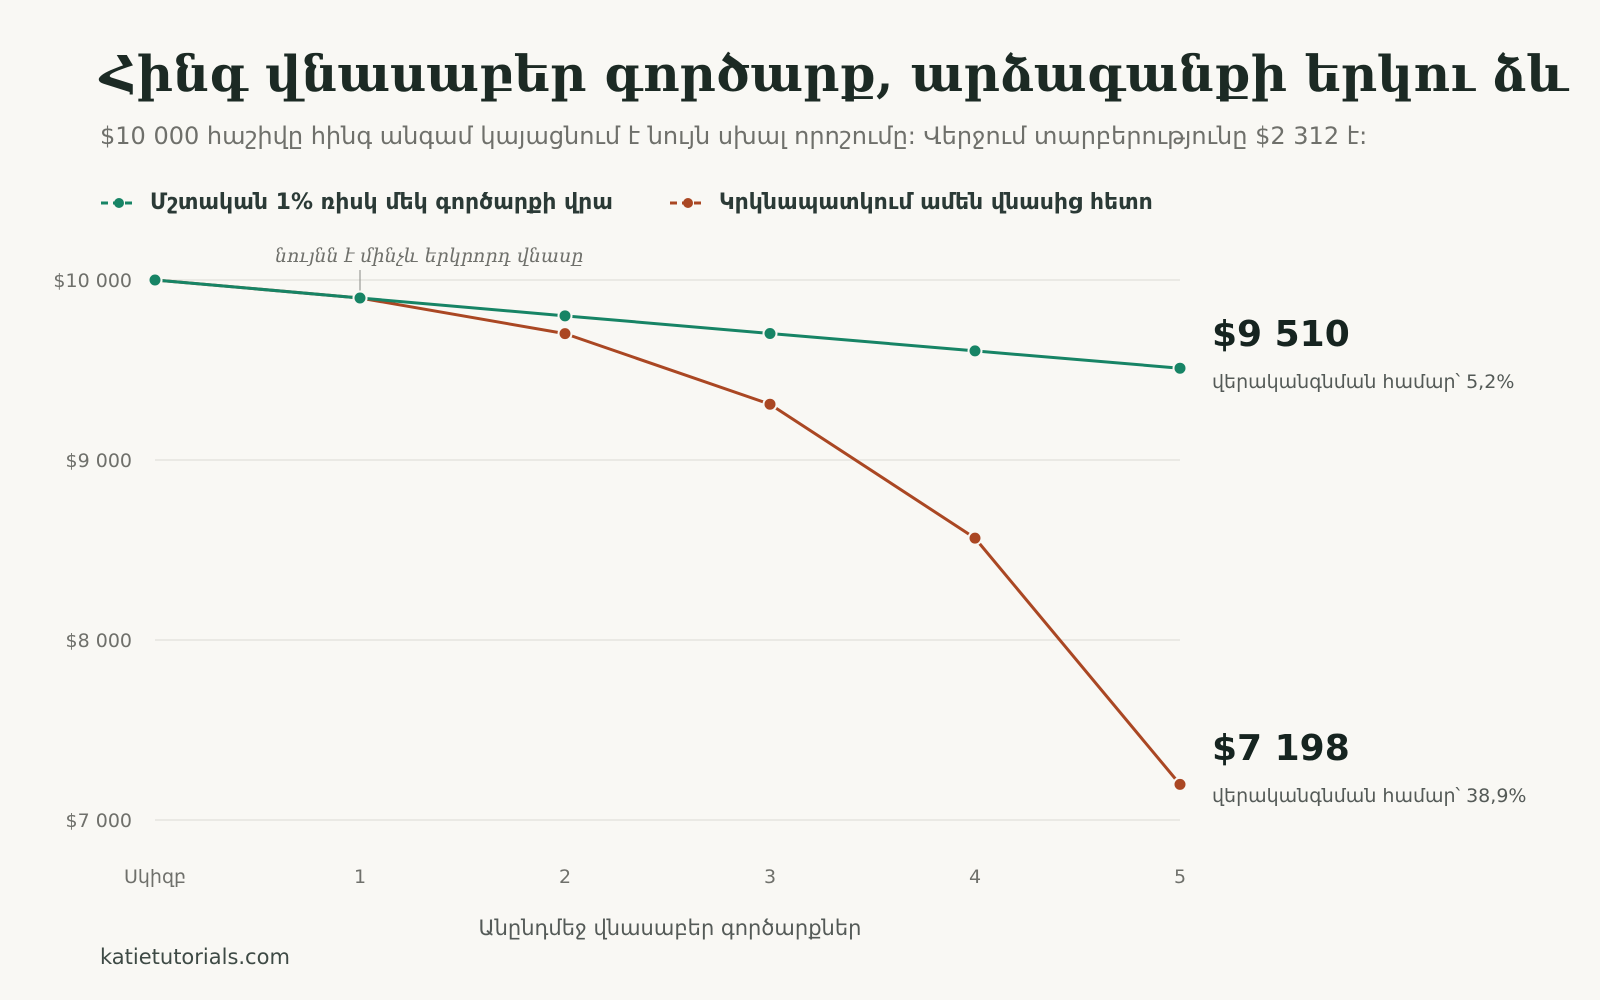  I want to click on y-tick-label-0: $10 000, so click(92, 281).